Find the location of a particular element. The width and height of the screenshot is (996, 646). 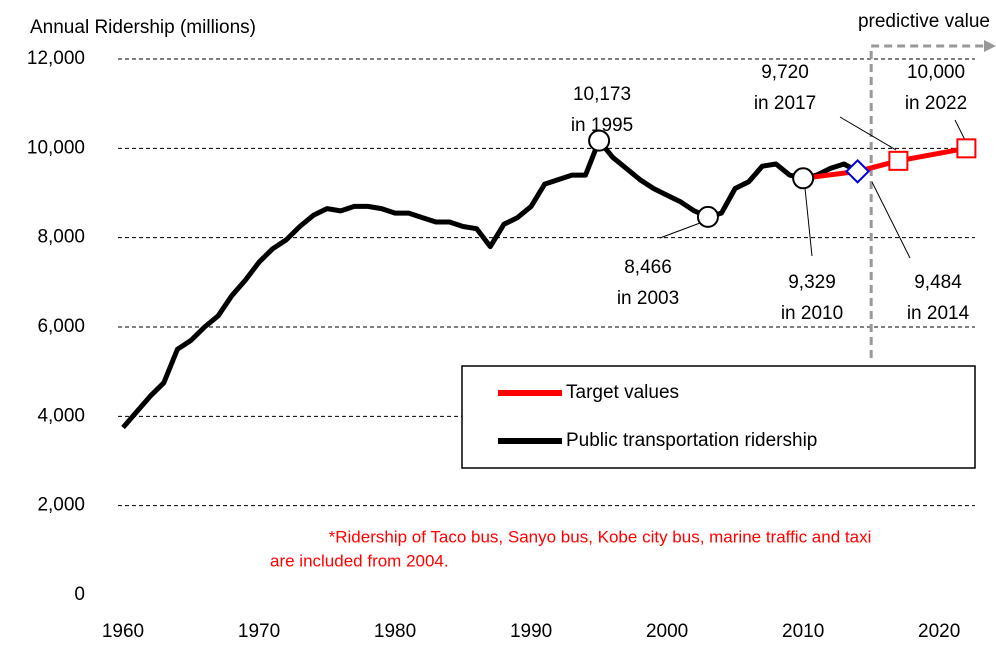

x-tick-label: 2020 is located at coordinates (939, 631).